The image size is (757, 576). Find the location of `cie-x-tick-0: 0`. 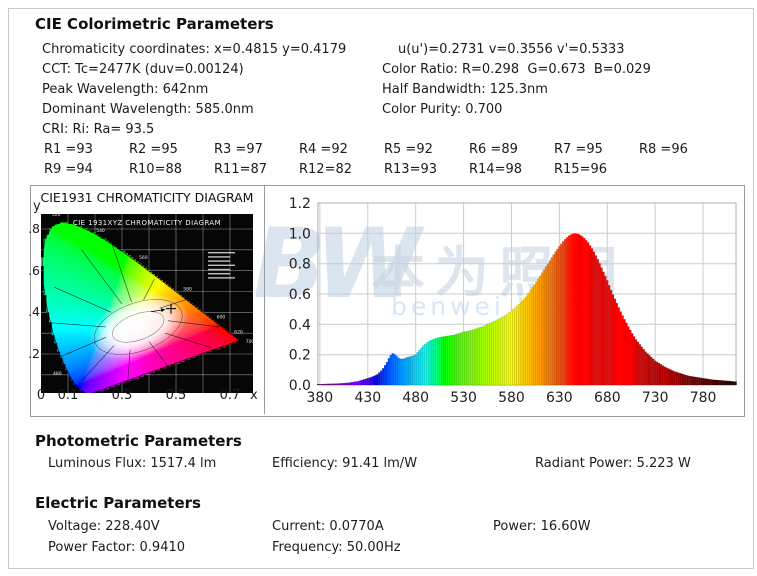

cie-x-tick-0: 0 is located at coordinates (41, 395).